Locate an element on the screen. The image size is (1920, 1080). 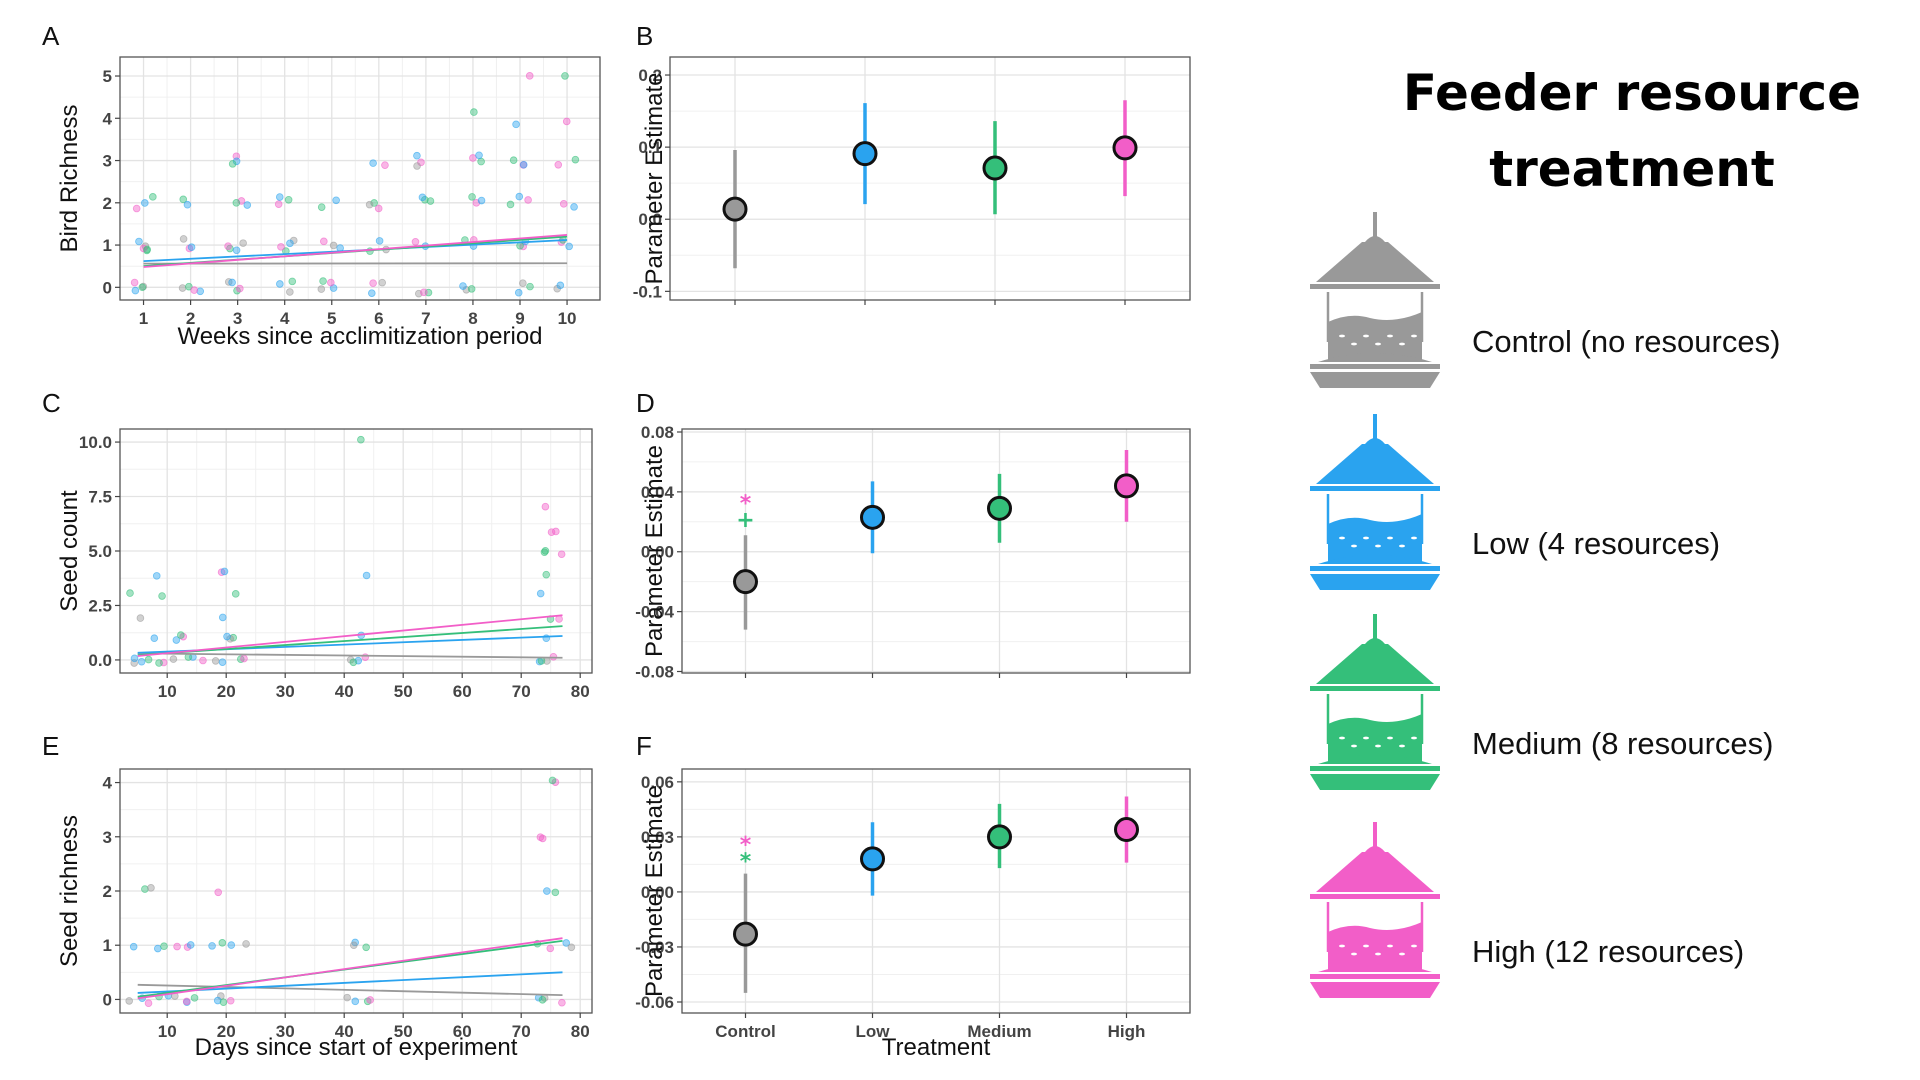
significance-marker: * is located at coordinates (746, 862).